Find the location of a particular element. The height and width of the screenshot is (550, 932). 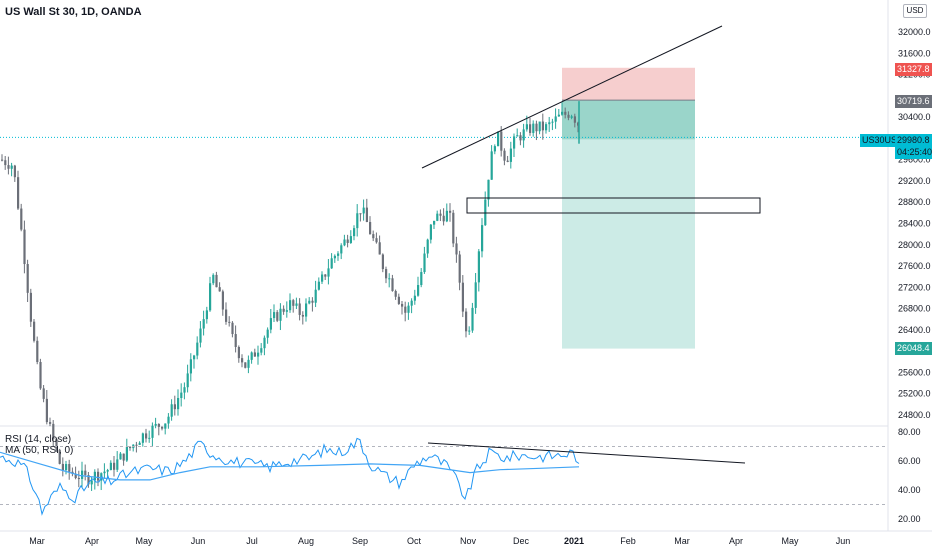

entry-price-tag: 30719.6 is located at coordinates (913, 101).